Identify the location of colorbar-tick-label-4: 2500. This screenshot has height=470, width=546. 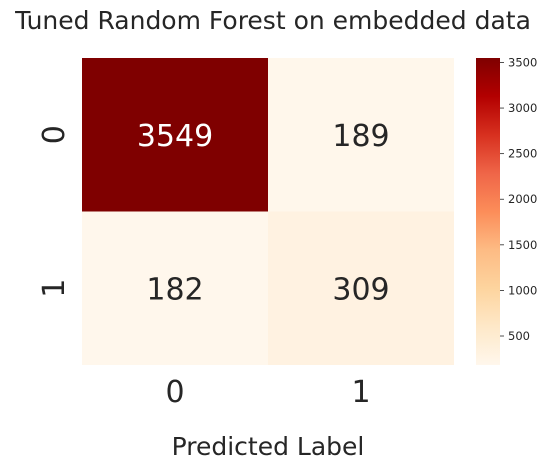
(522, 154).